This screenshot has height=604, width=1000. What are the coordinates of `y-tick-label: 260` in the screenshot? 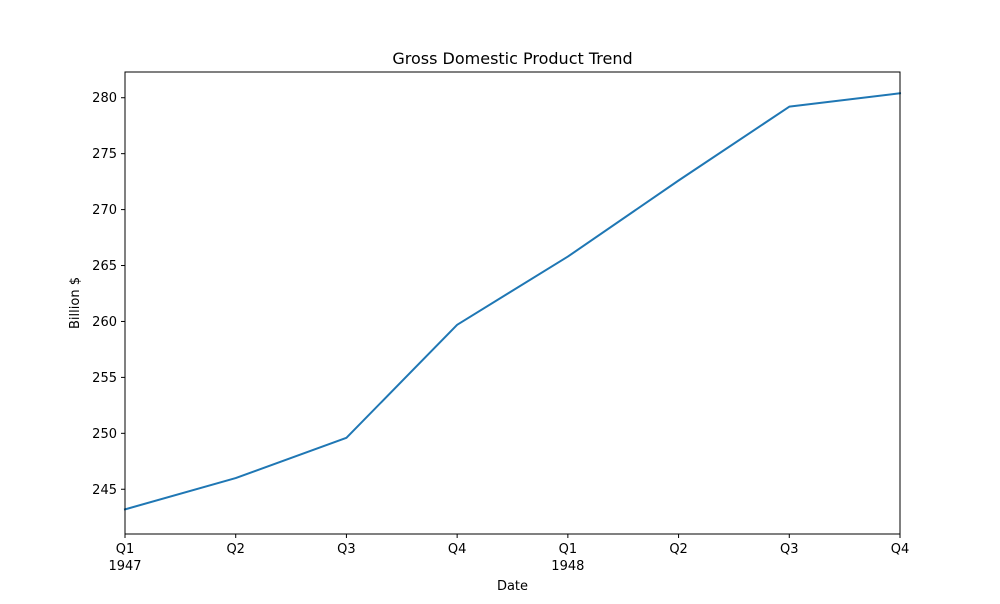 It's located at (104, 322).